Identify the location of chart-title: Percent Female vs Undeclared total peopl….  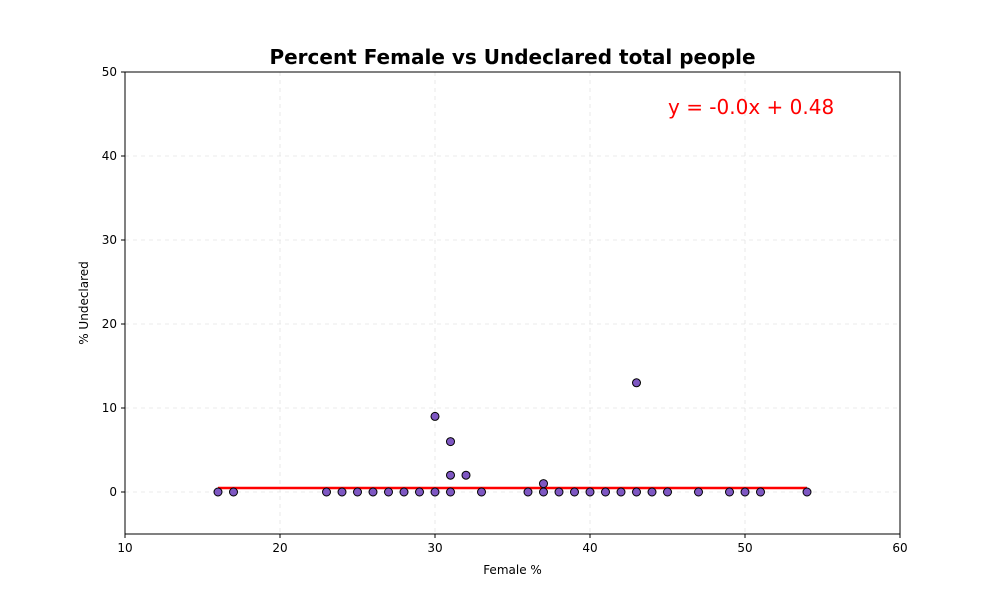
(512, 57).